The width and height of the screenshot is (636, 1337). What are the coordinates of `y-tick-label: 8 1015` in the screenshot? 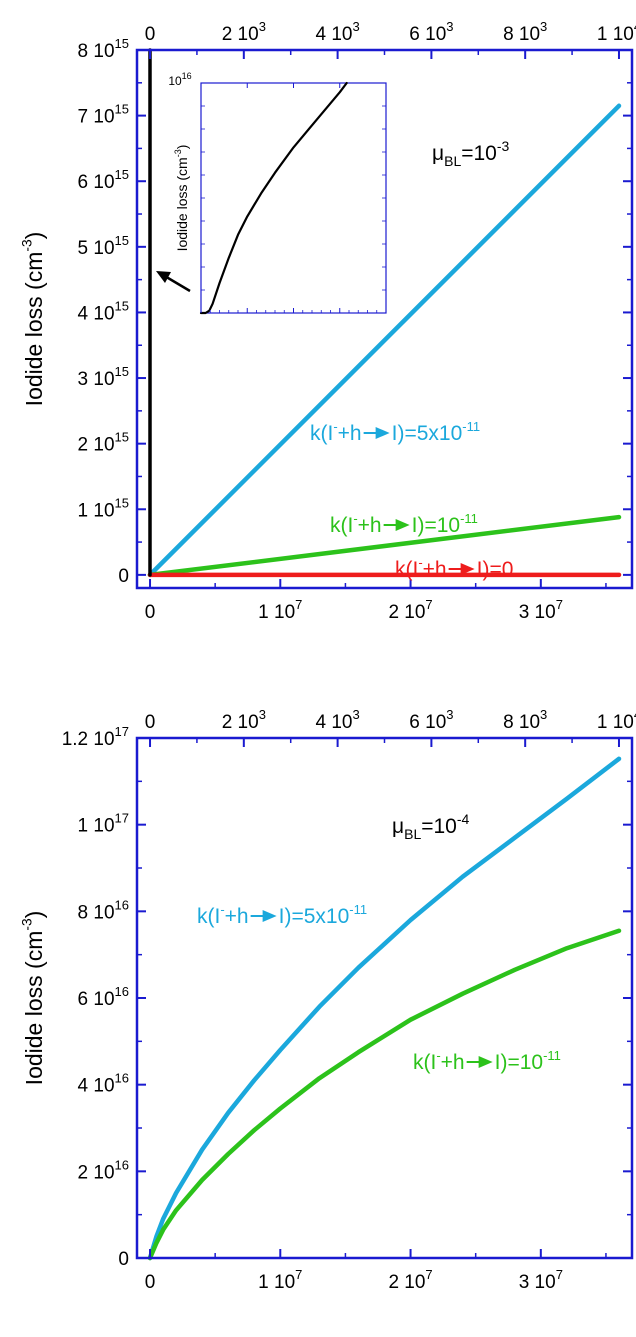 It's located at (103, 49).